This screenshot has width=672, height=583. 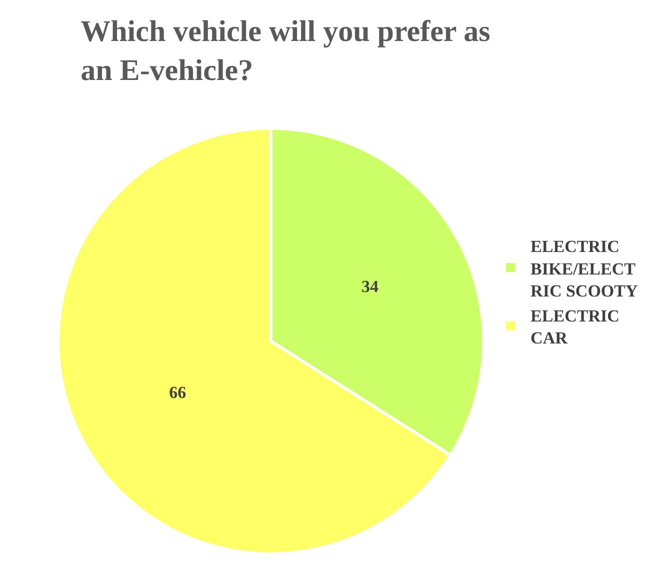 I want to click on legend-label: ELECTRIC CAR, so click(x=575, y=327).